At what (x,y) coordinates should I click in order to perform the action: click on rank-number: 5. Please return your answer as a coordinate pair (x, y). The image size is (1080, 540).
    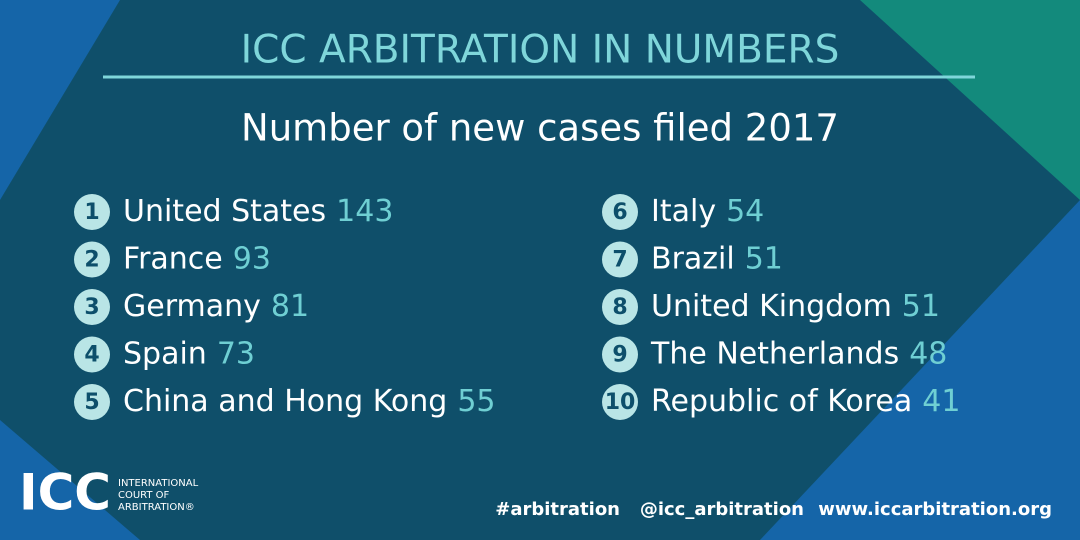
    Looking at the image, I should click on (91, 402).